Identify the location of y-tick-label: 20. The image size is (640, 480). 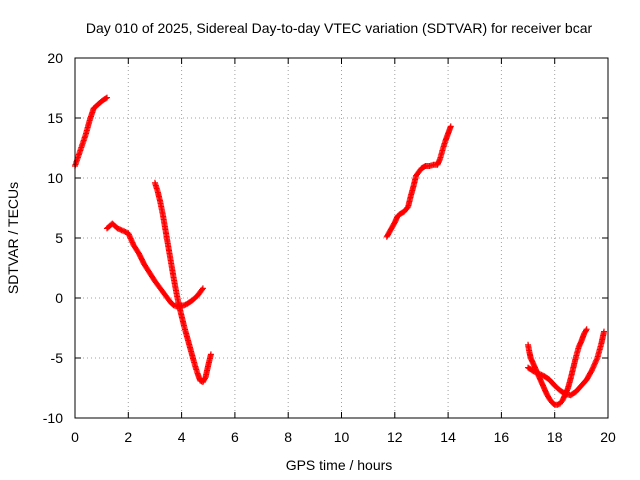
(55, 58).